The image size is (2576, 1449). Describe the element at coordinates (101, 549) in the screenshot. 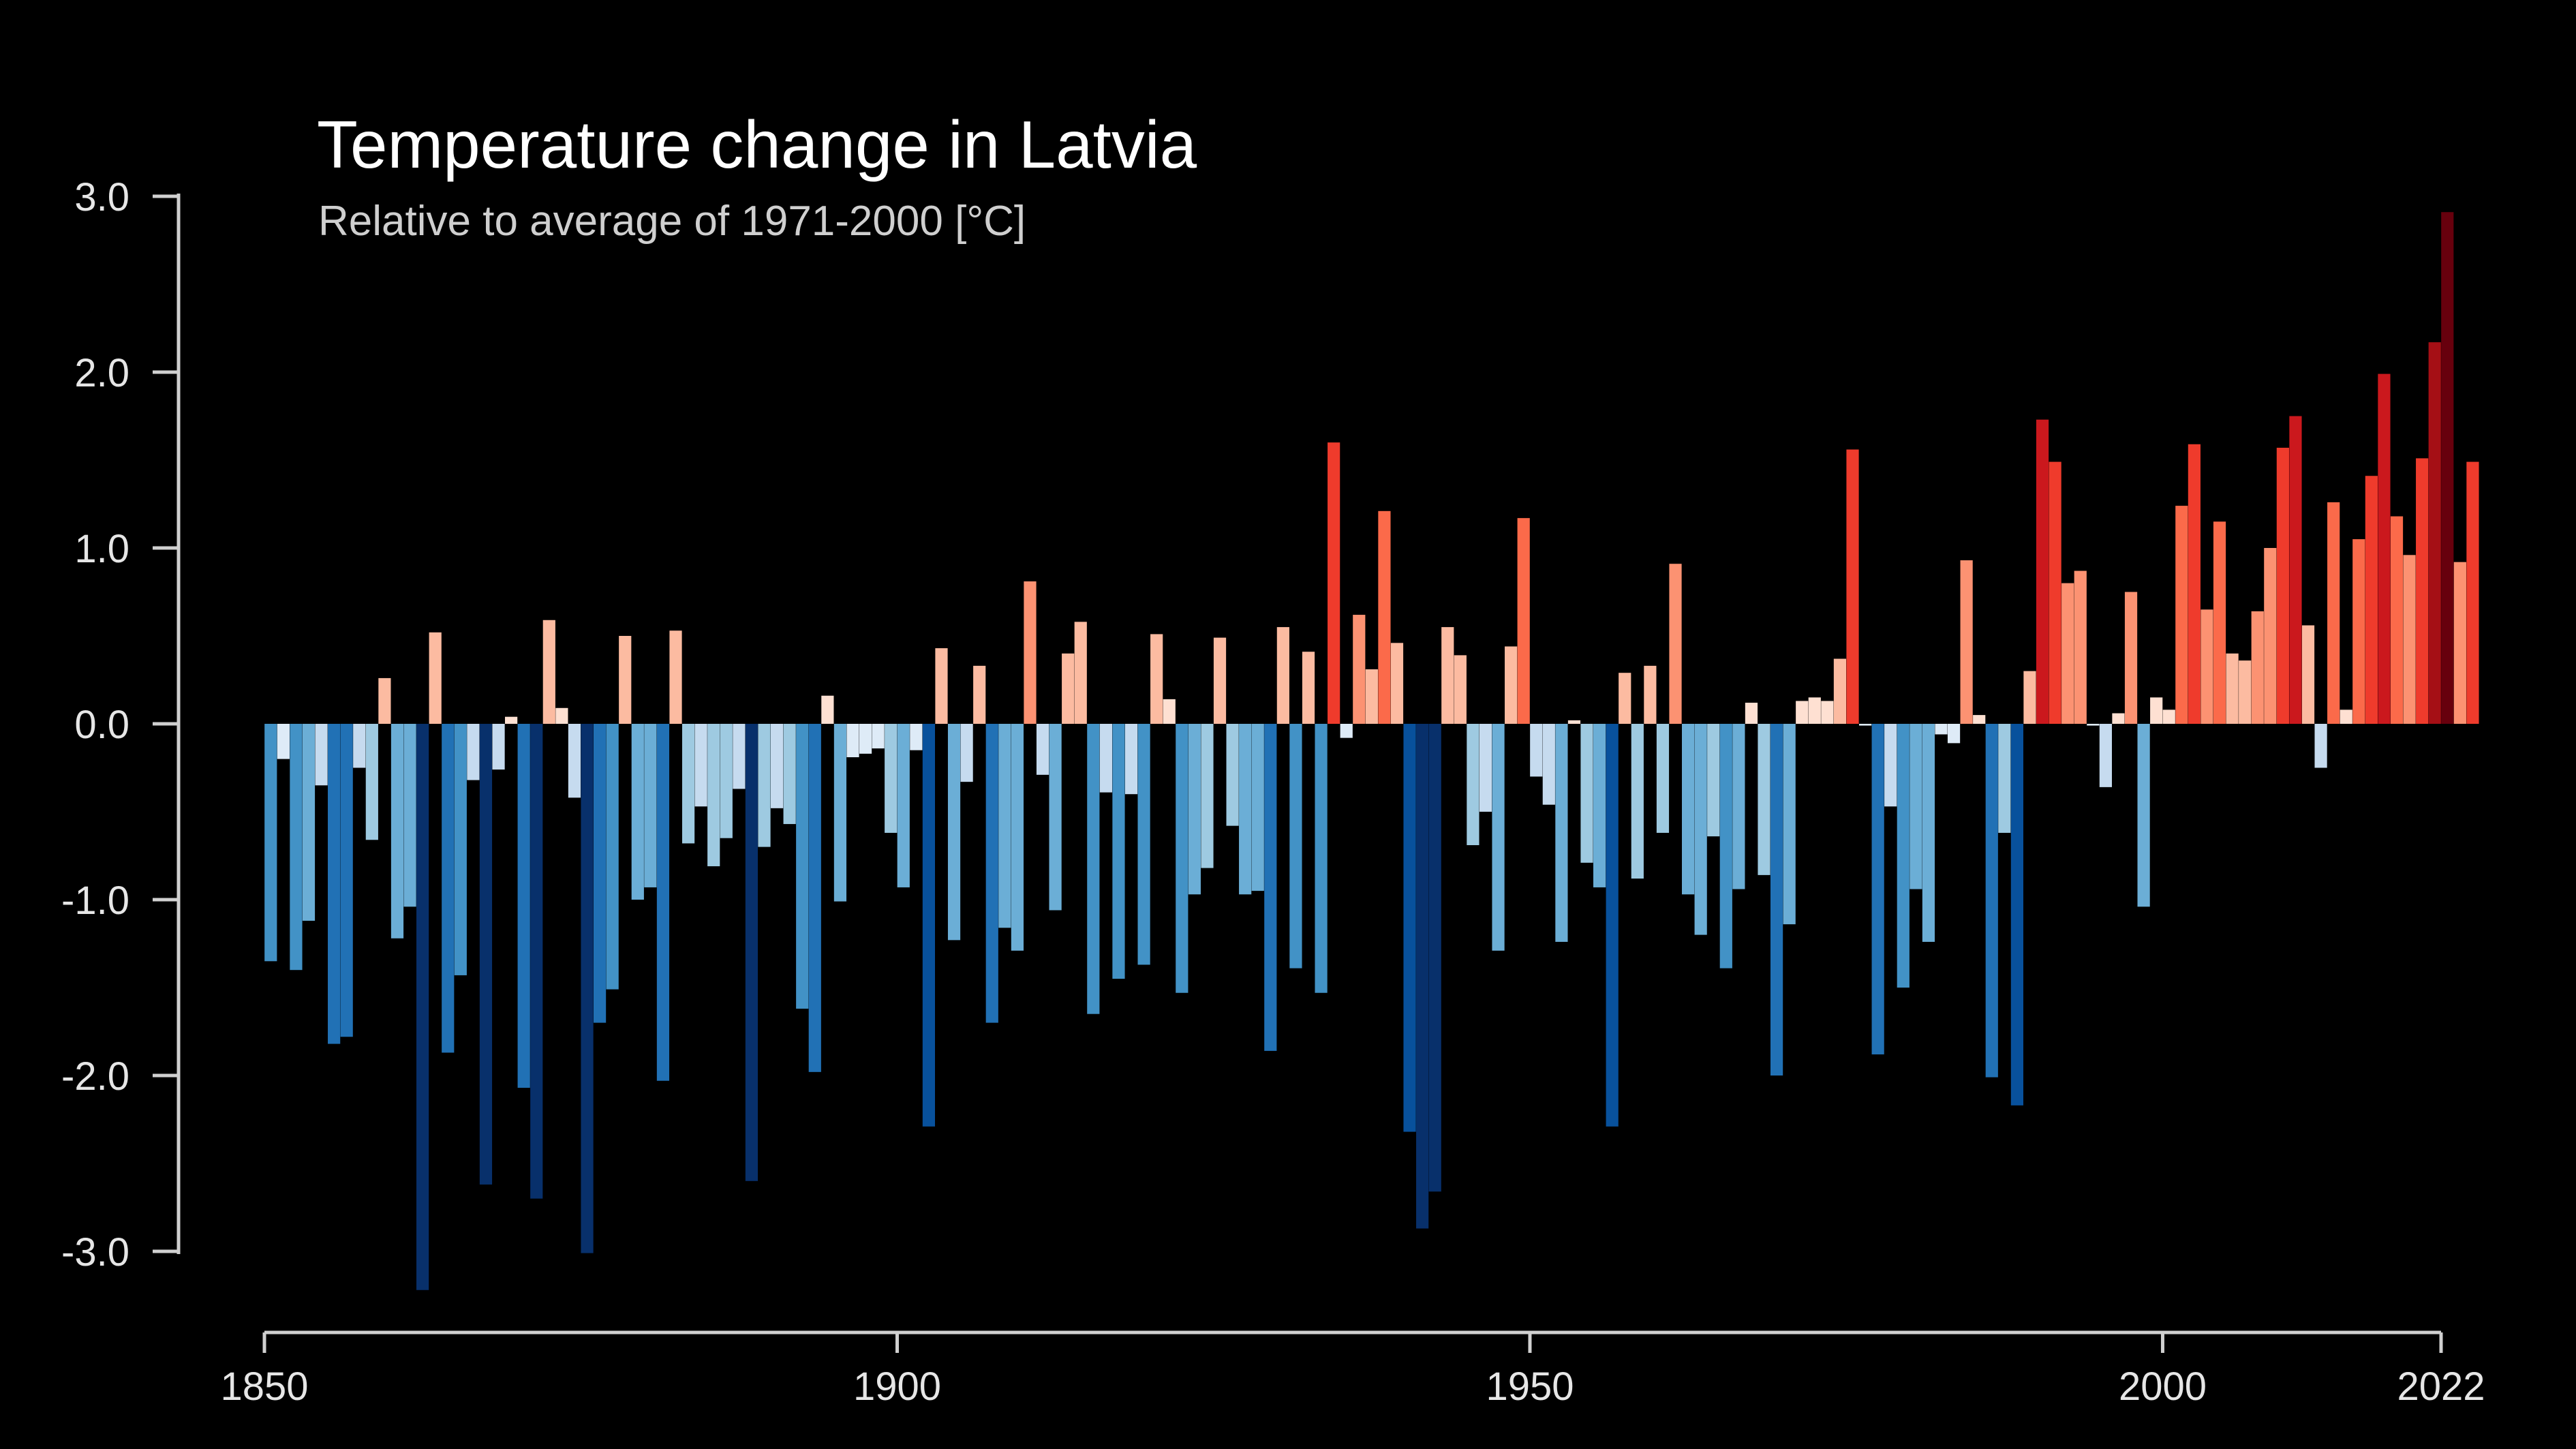

I see `y-tick-label: 1.0` at that location.